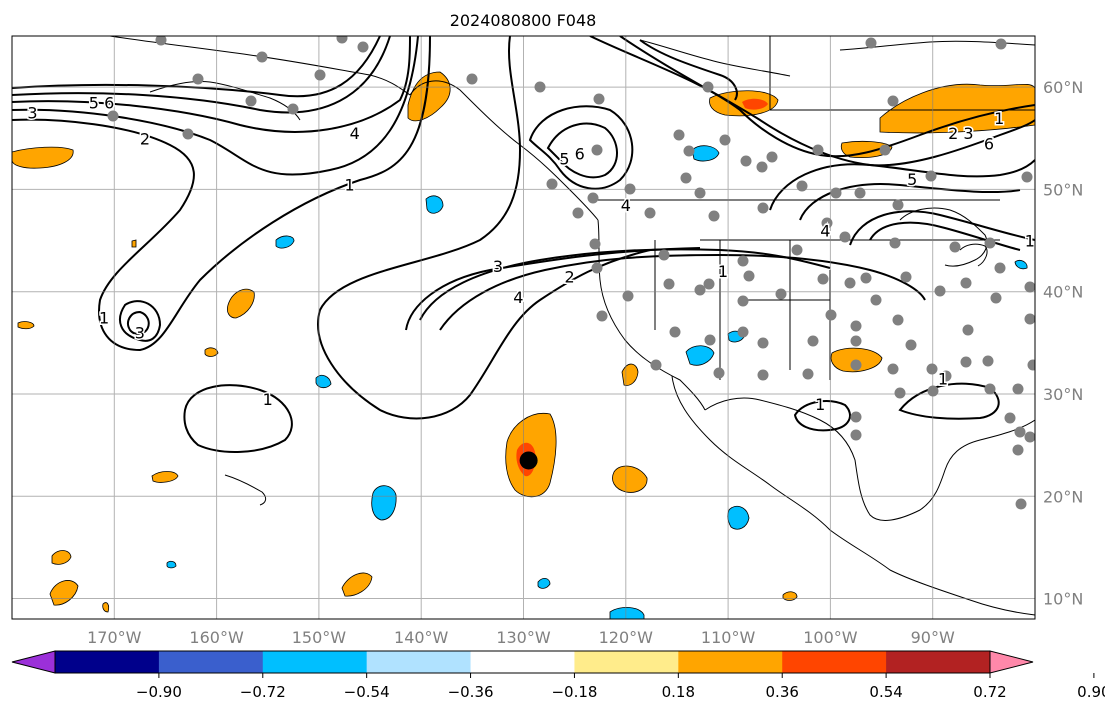 The height and width of the screenshot is (716, 1105). I want to click on colorbar-tick-label: −0.54, so click(367, 692).